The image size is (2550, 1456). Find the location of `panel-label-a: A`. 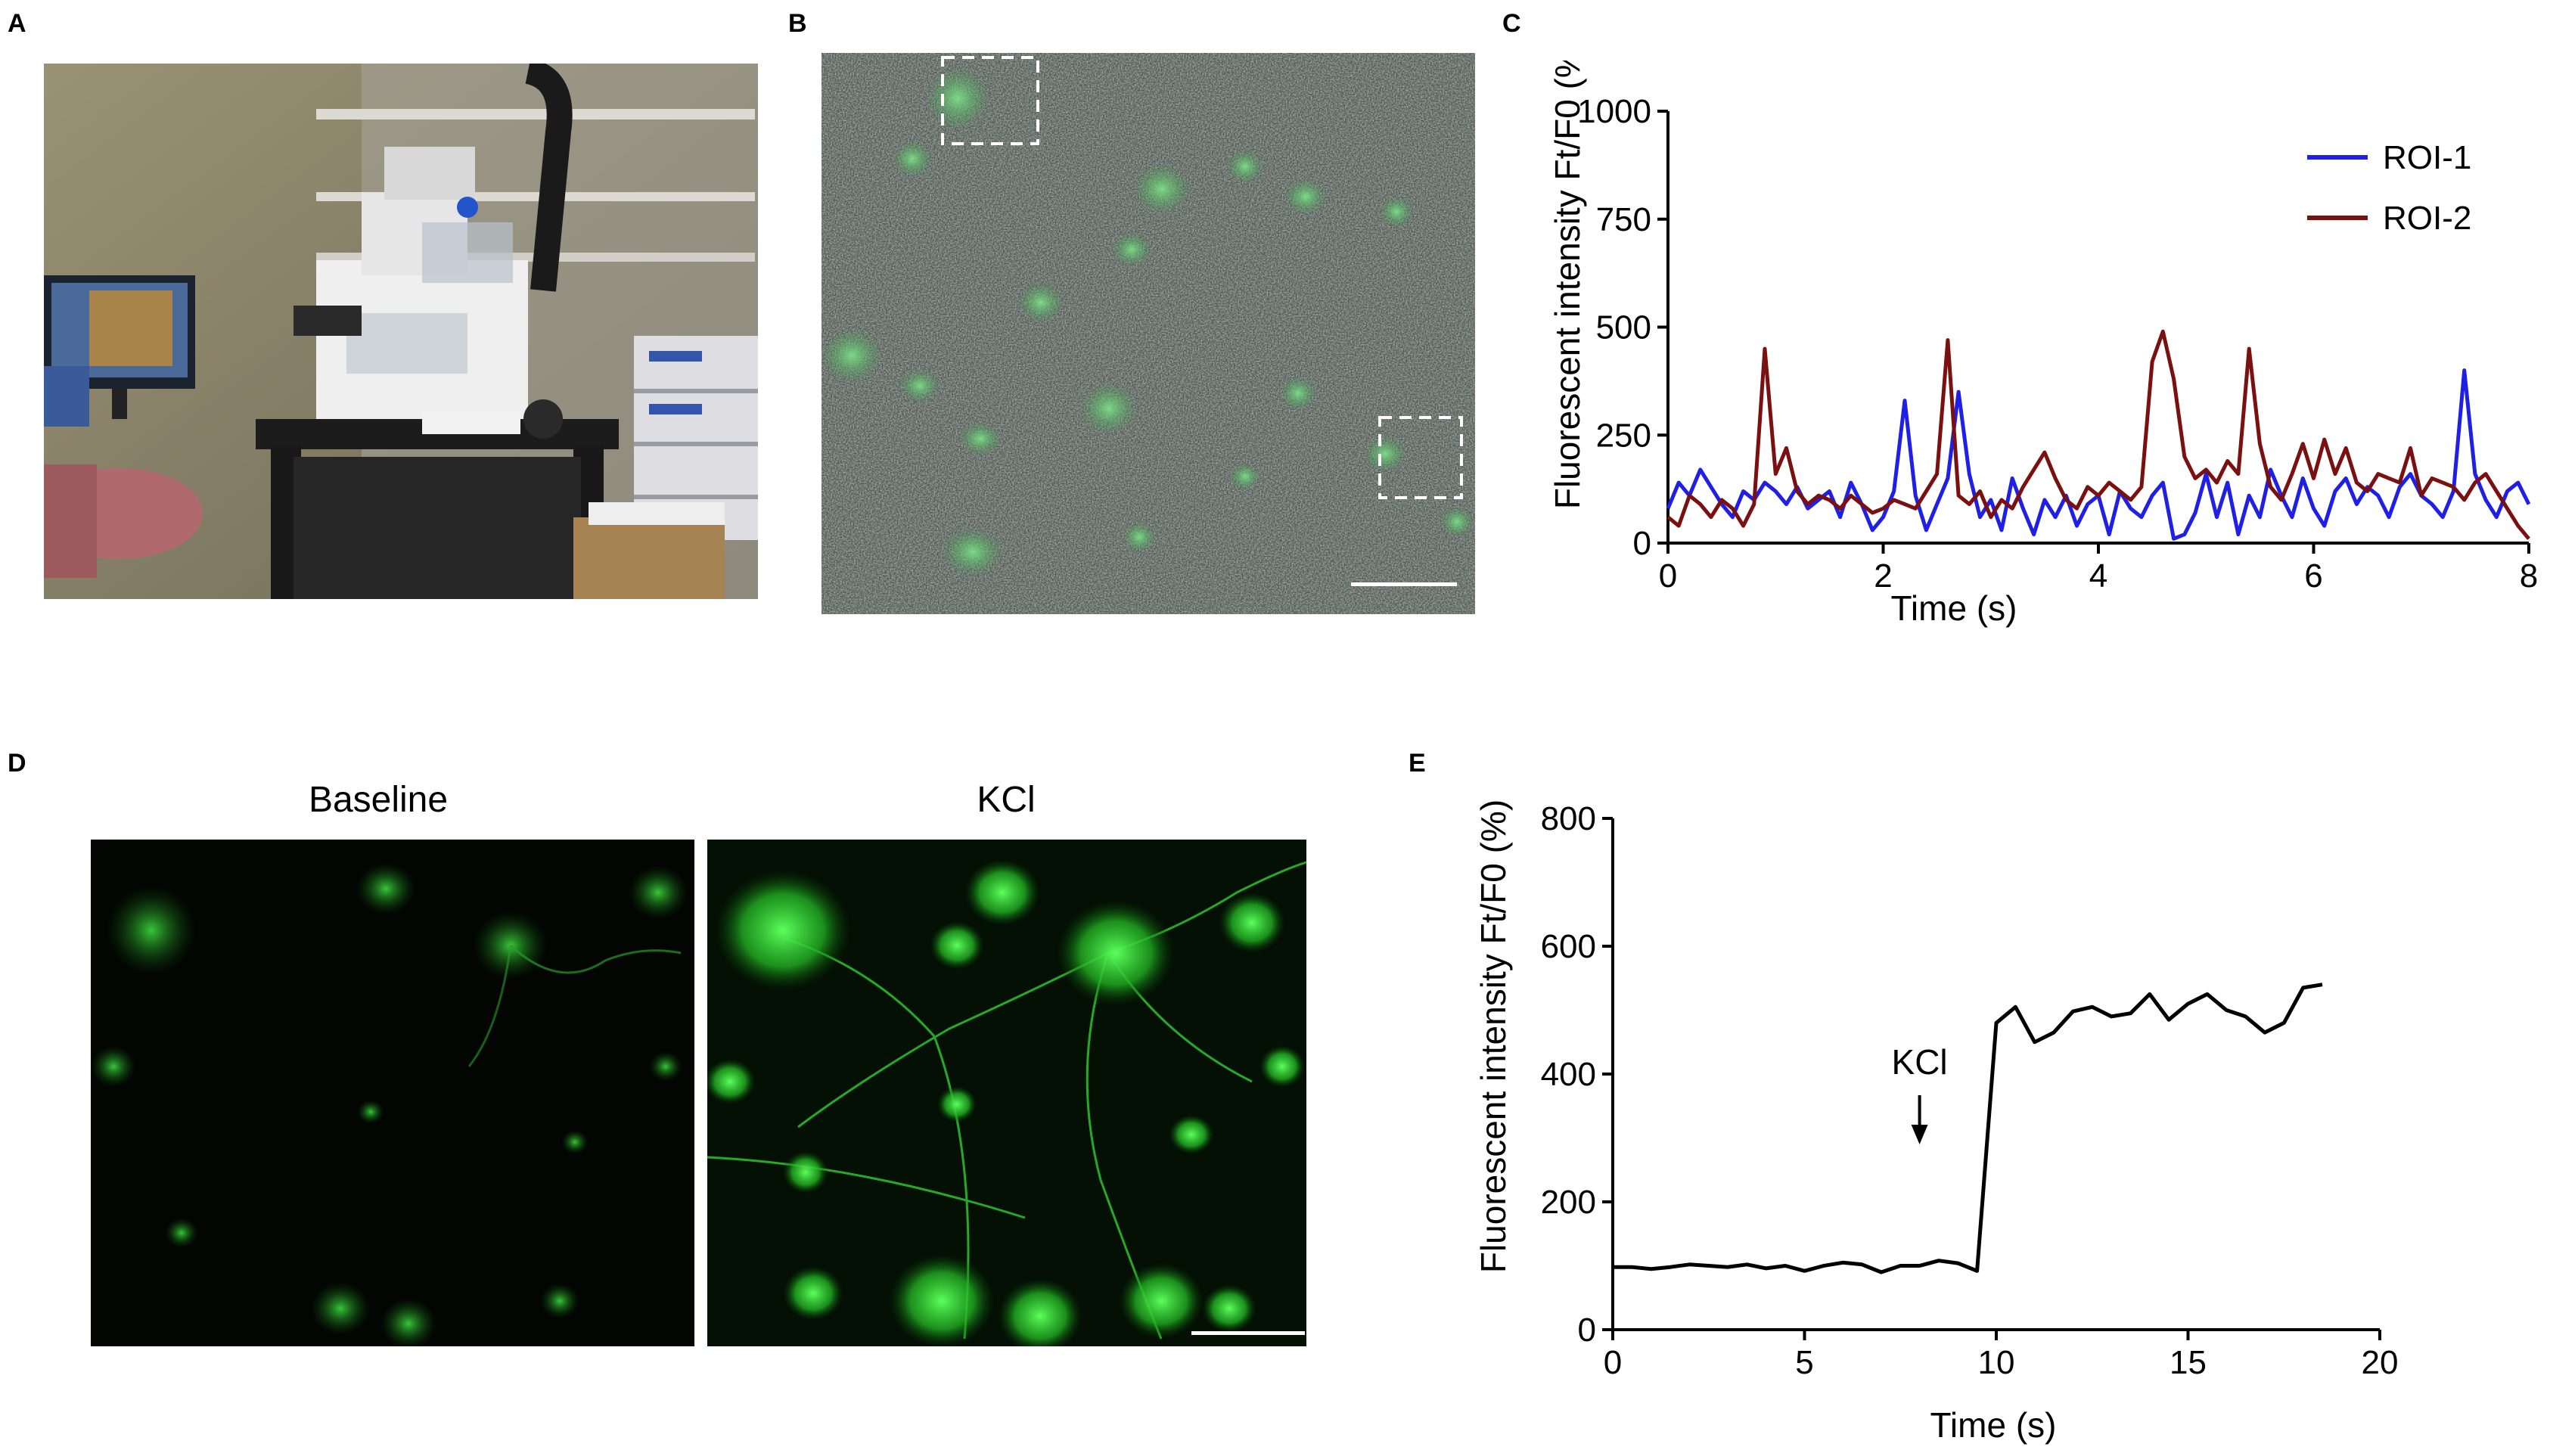

panel-label-a: A is located at coordinates (17, 23).